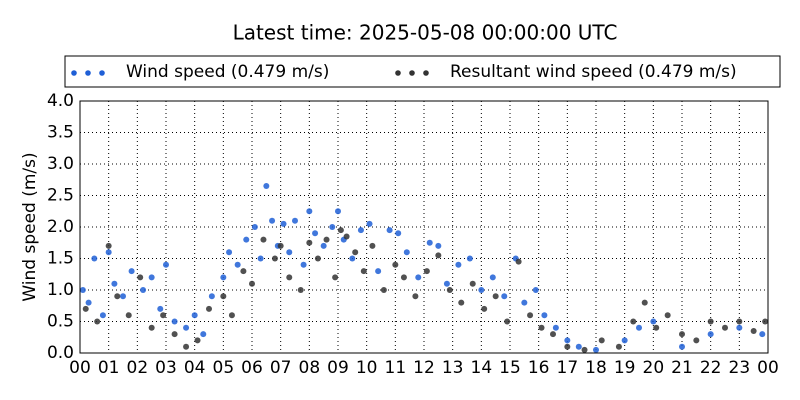 The height and width of the screenshot is (400, 800). I want to click on x-tick-label: 16, so click(539, 368).